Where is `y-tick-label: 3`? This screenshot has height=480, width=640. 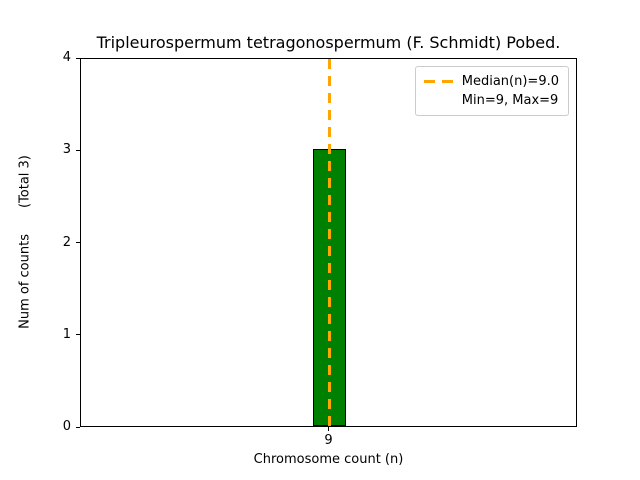 y-tick-label: 3 is located at coordinates (66, 150).